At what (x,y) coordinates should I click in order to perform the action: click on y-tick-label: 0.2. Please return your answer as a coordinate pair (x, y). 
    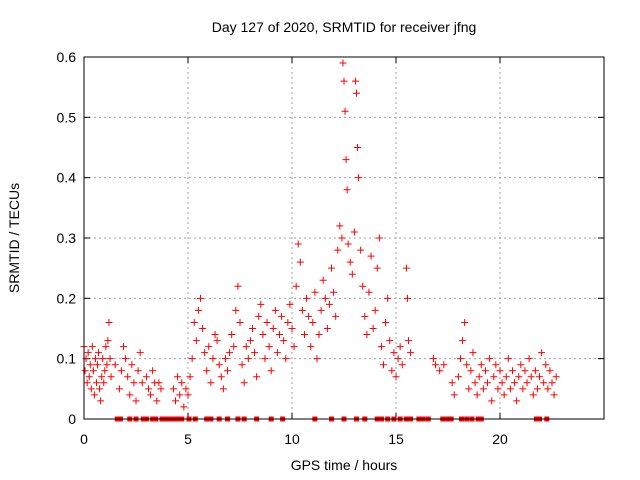
    Looking at the image, I should click on (67, 298).